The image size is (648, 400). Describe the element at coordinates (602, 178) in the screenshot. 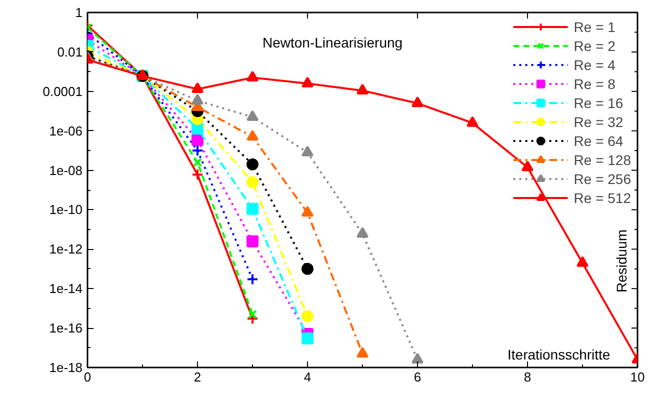

I see `legend-label: Re = 256` at that location.